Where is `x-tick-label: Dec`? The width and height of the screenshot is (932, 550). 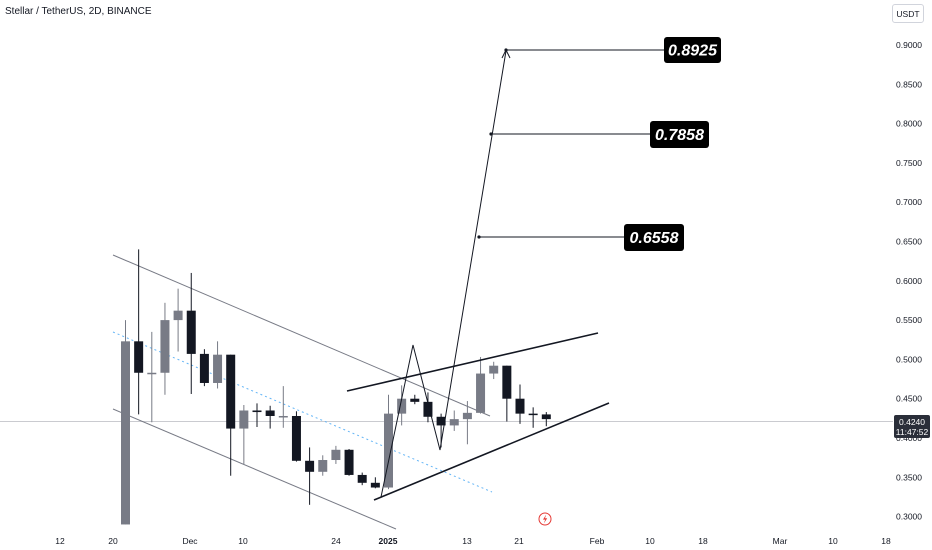 x-tick-label: Dec is located at coordinates (190, 541).